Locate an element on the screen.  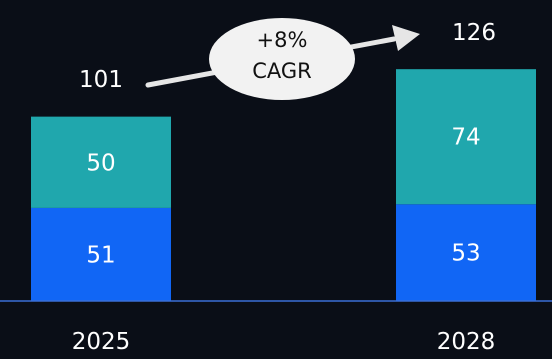
data-label-2028-segment-2: 74 is located at coordinates (465, 138).